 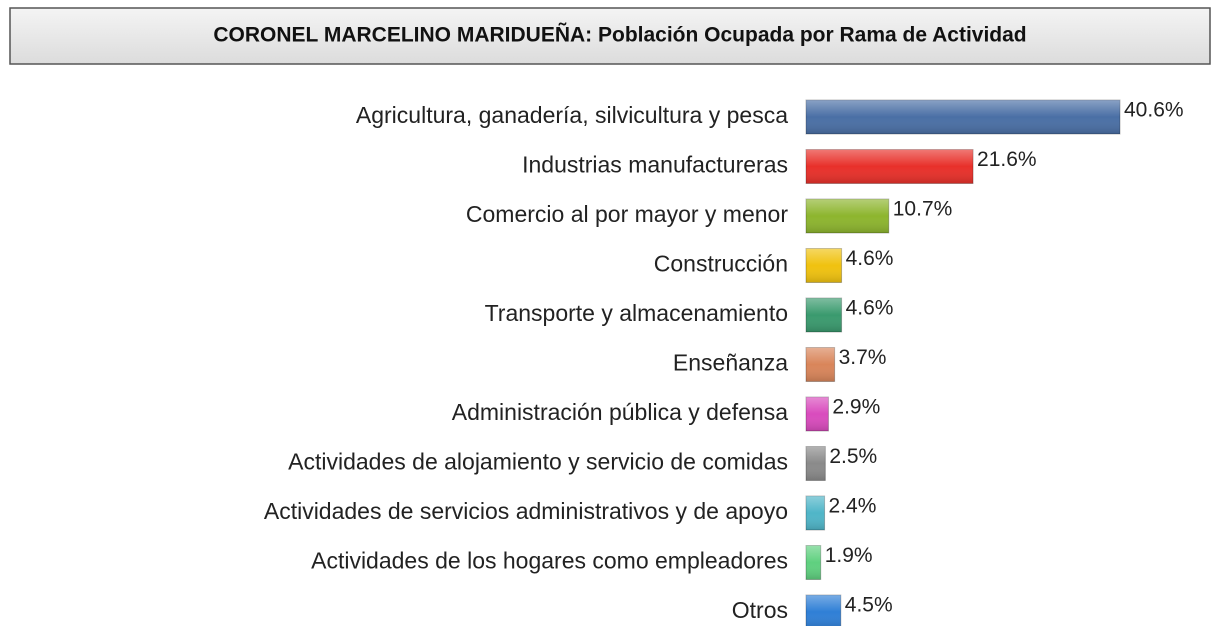 I want to click on title-box, so click(x=610, y=36).